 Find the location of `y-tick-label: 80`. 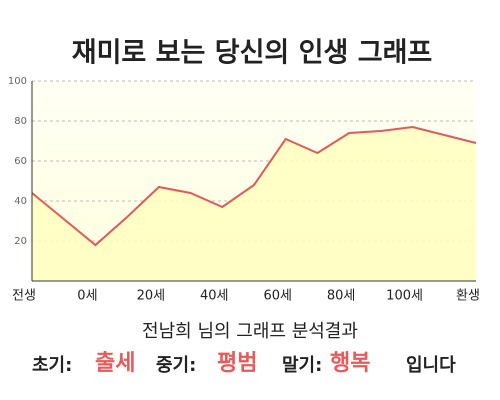

y-tick-label: 80 is located at coordinates (20, 121).